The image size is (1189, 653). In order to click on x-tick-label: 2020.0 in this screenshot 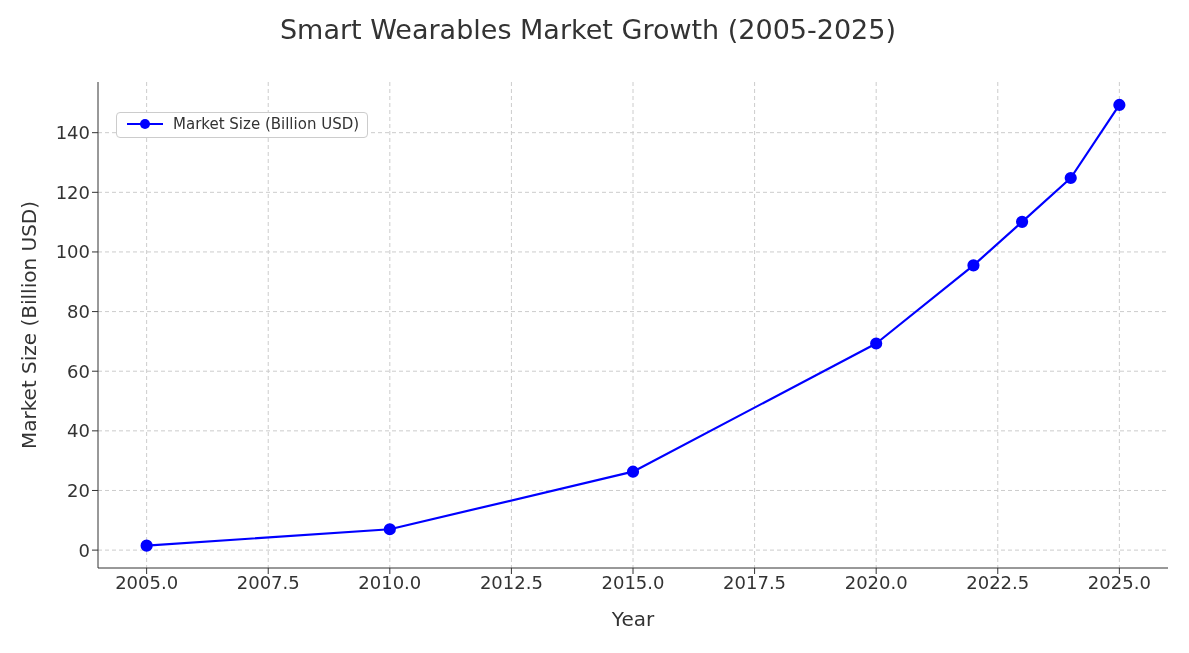, I will do `click(876, 582)`.